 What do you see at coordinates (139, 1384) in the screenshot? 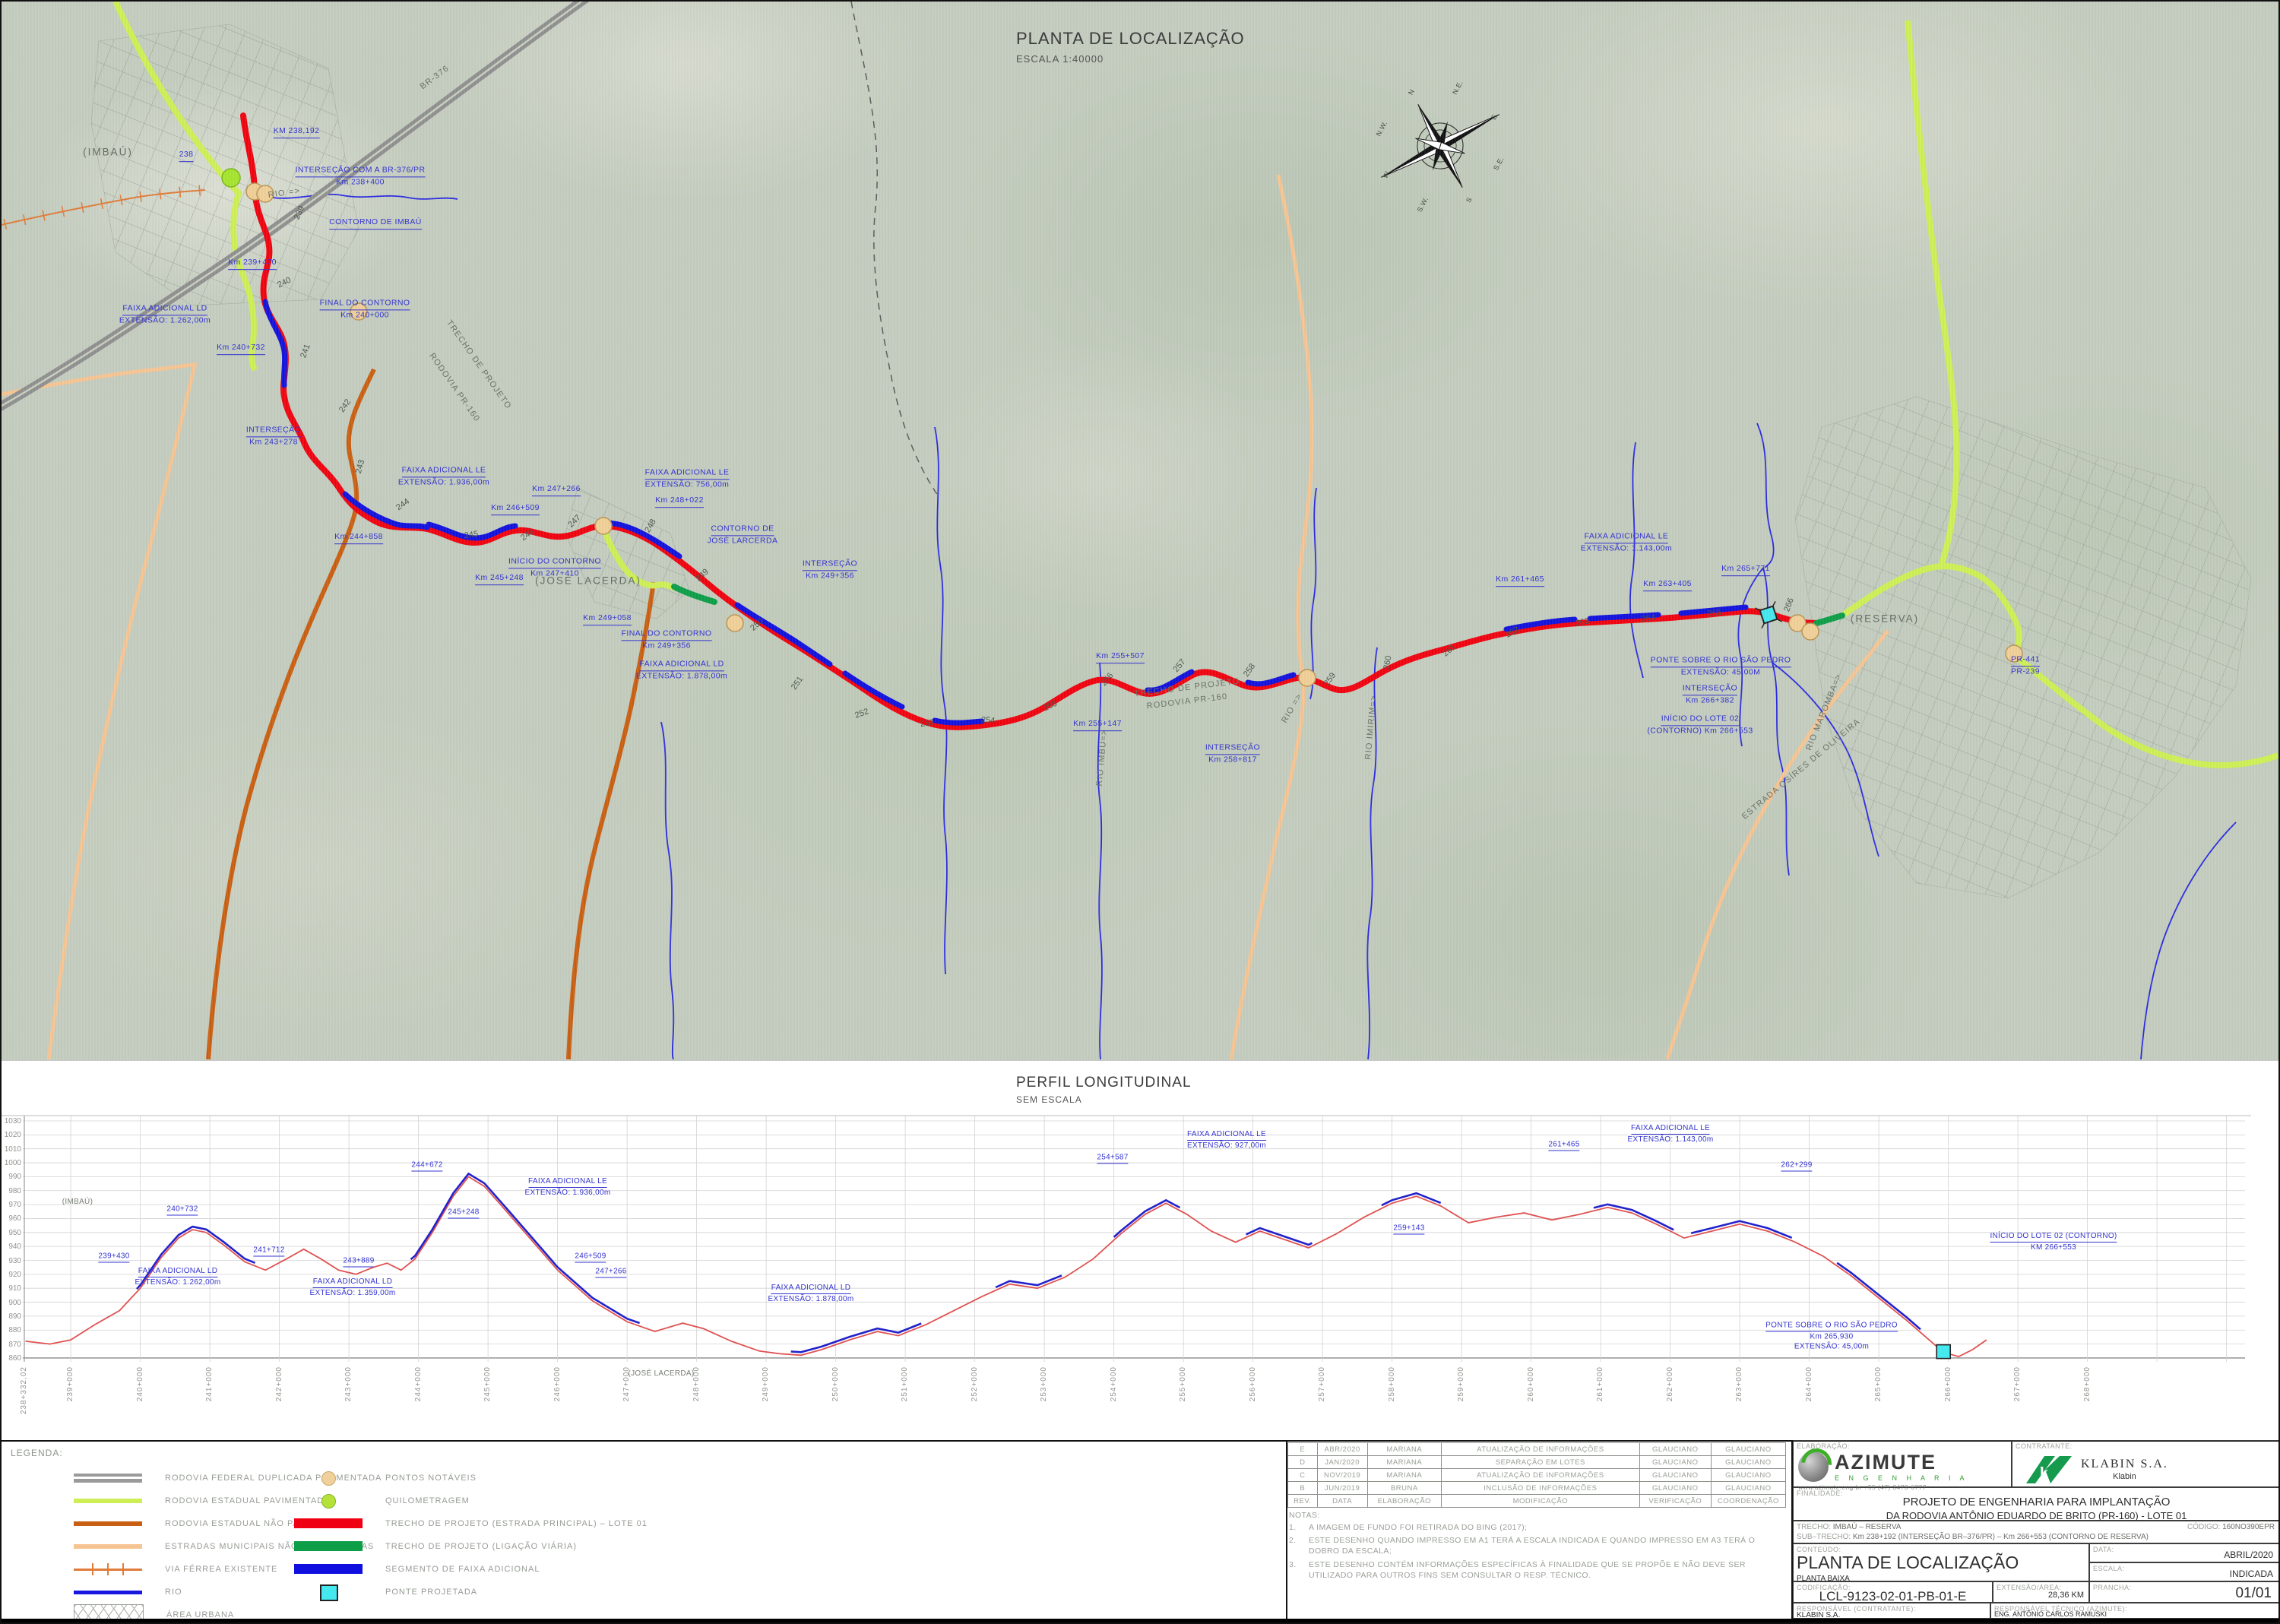
I see `profile-x-tick: 240+000` at bounding box center [139, 1384].